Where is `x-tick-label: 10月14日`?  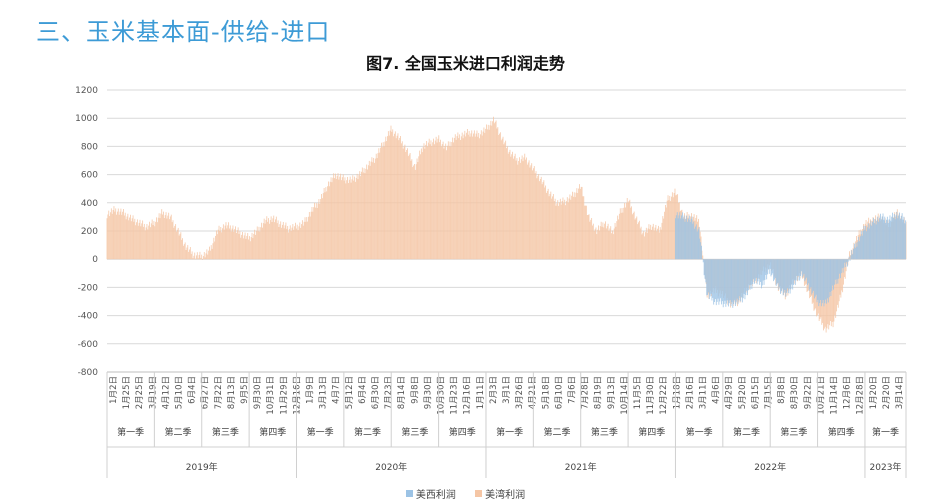 x-tick-label: 10月14日 is located at coordinates (625, 395).